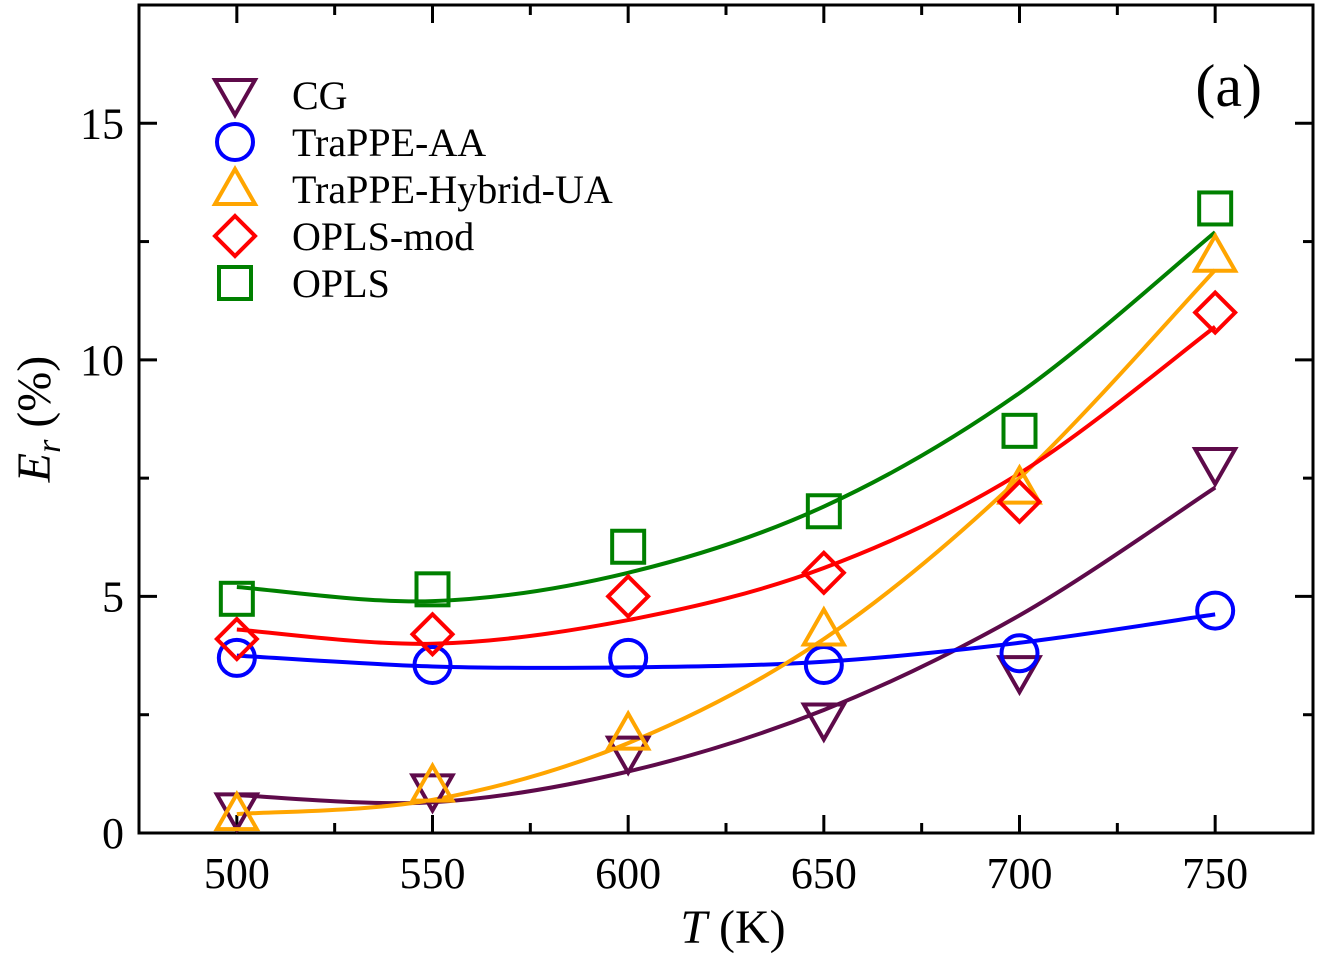 The width and height of the screenshot is (1329, 957). Describe the element at coordinates (383, 236) in the screenshot. I see `legend-label: OPLS-mod` at that location.